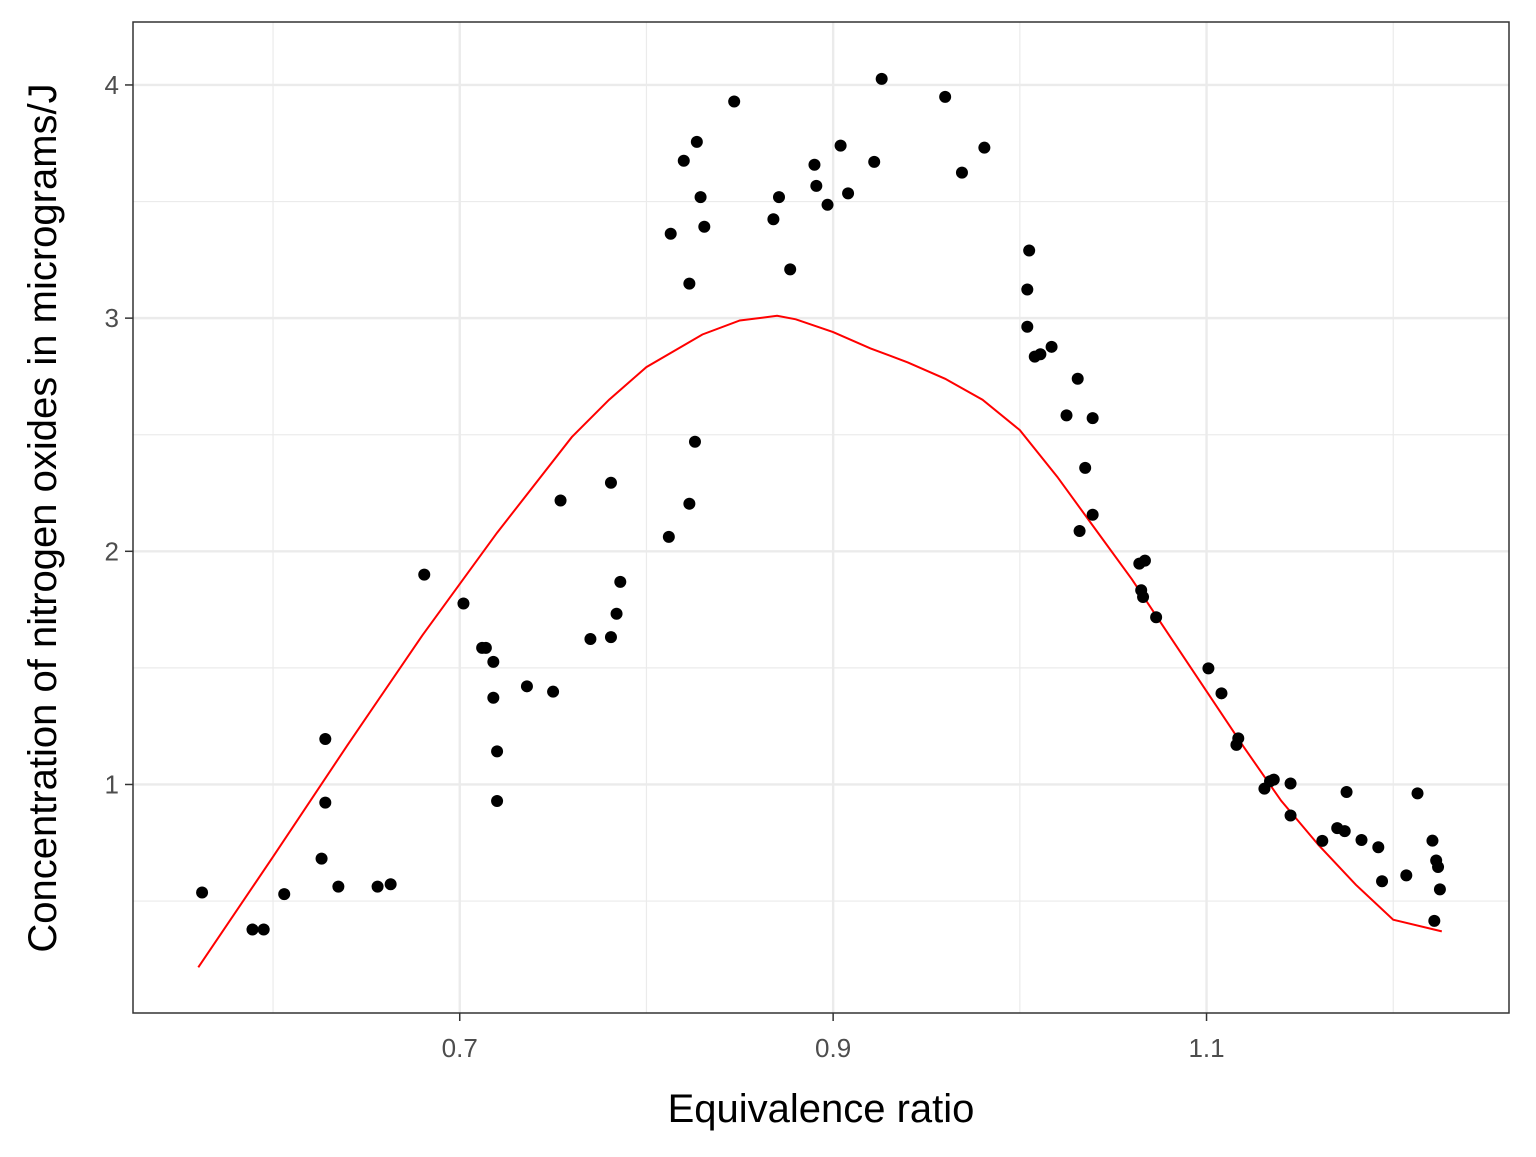  I want to click on y-tick-label: 2, so click(112, 551).